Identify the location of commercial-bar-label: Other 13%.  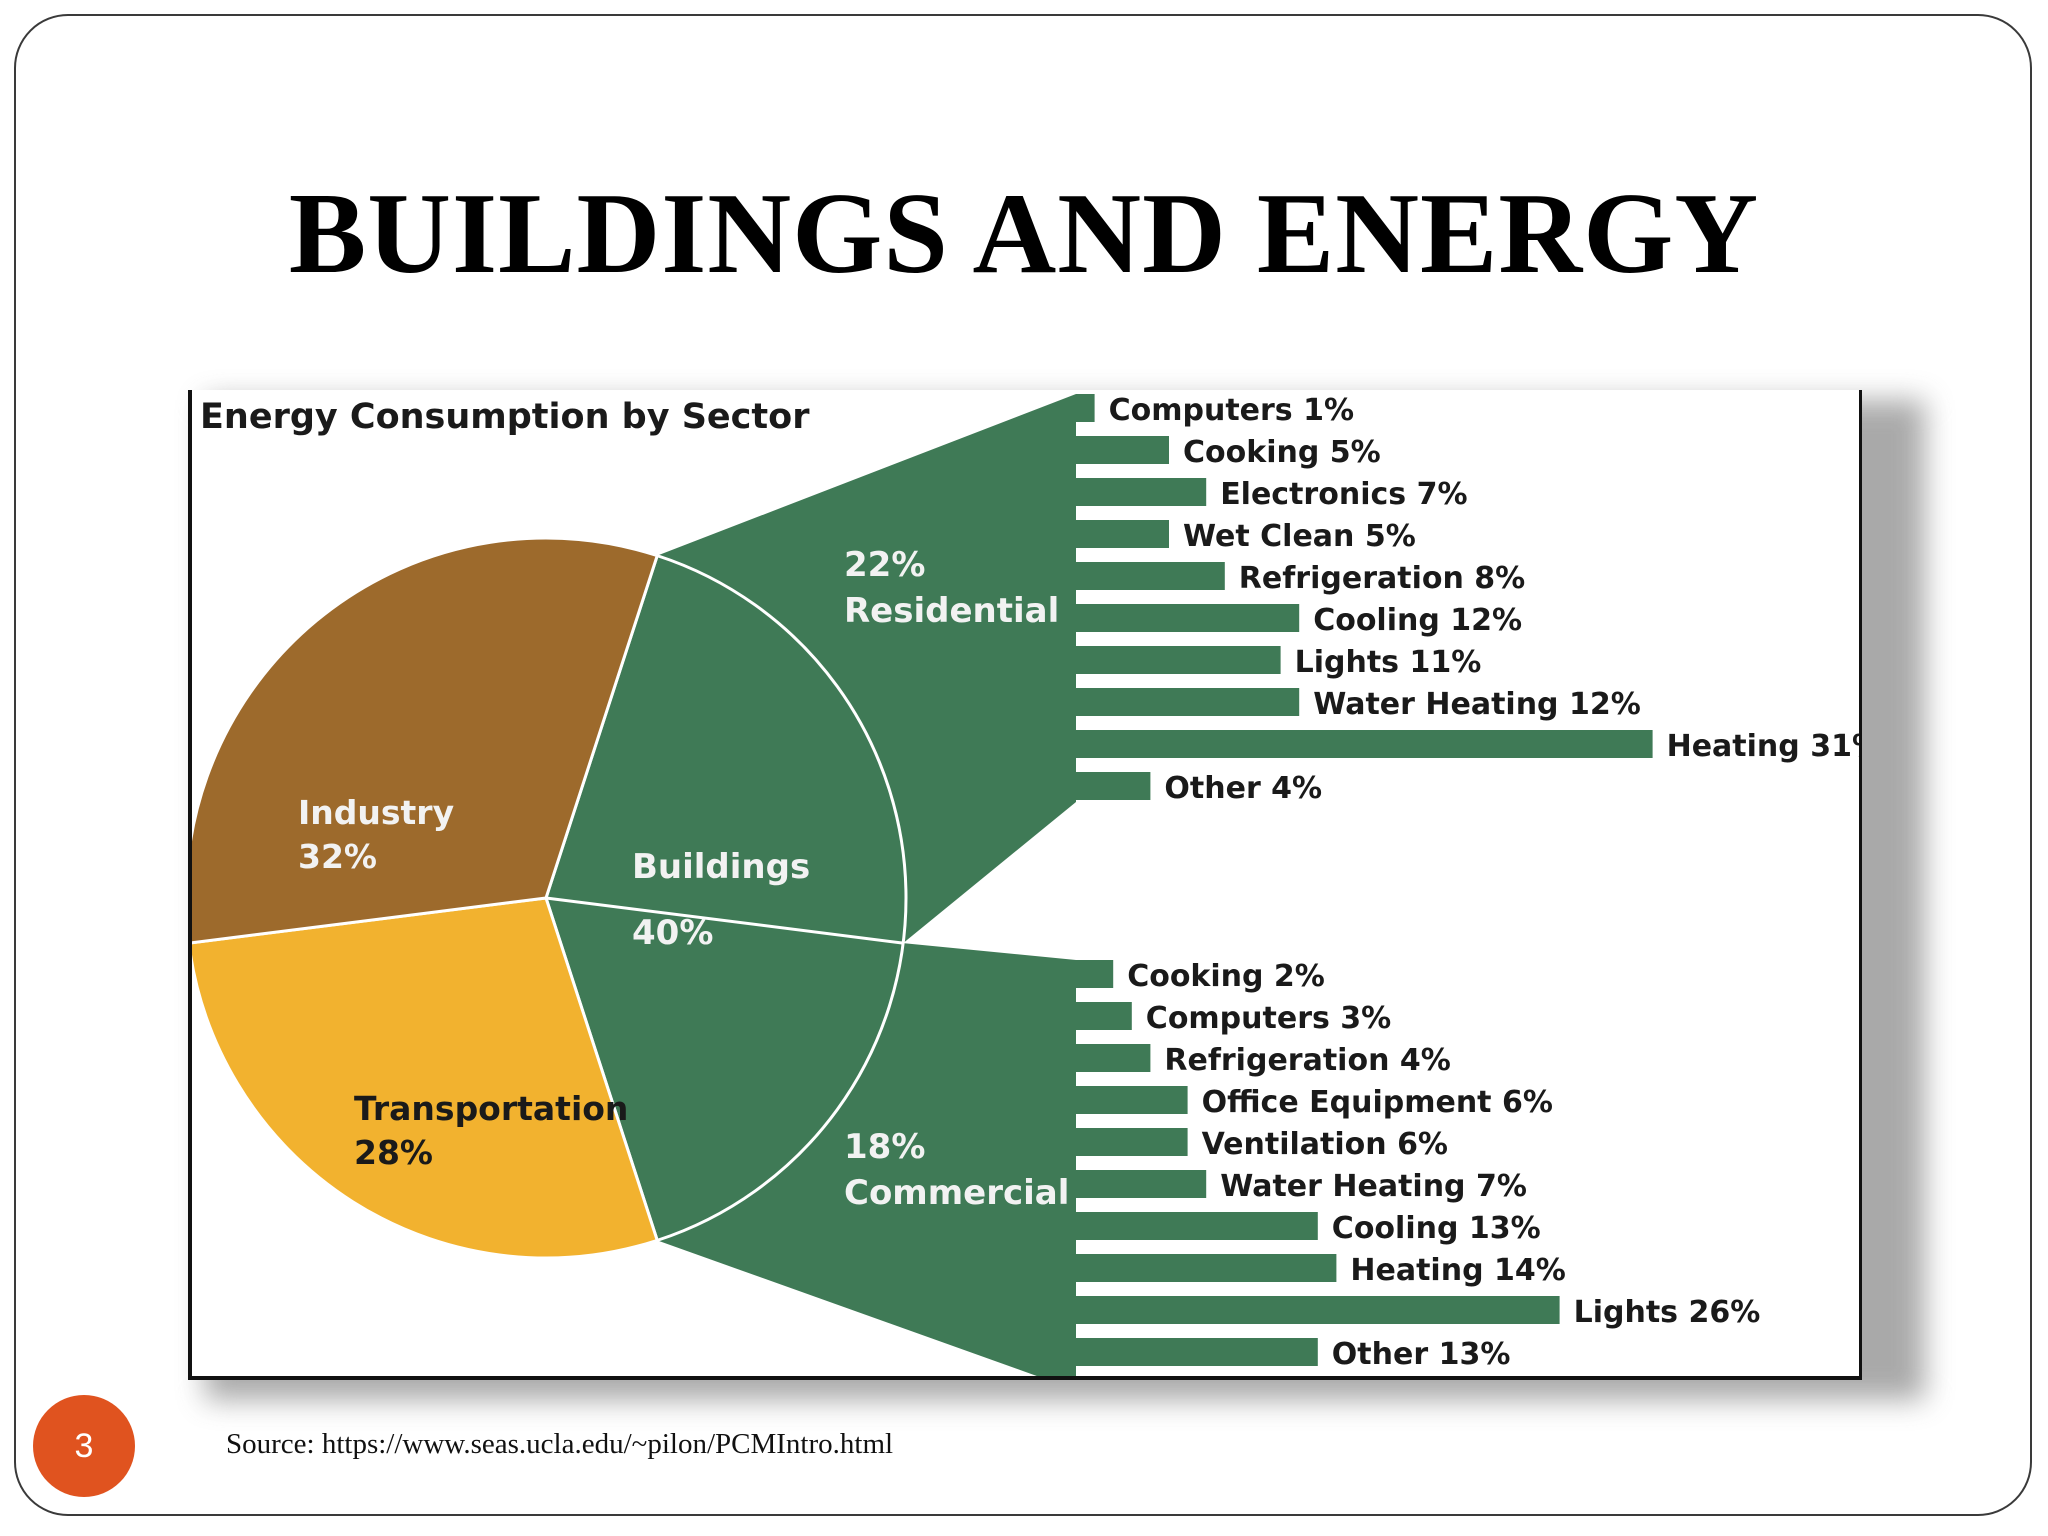
(1421, 1354).